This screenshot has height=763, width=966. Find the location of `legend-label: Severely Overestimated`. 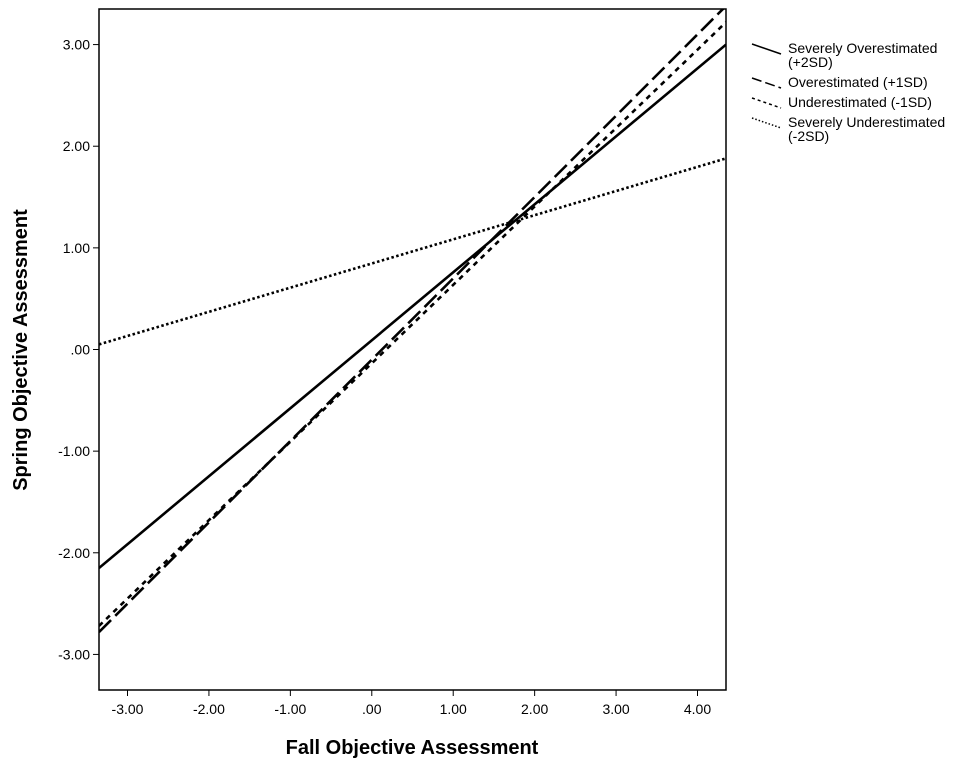

legend-label: Severely Overestimated is located at coordinates (862, 48).